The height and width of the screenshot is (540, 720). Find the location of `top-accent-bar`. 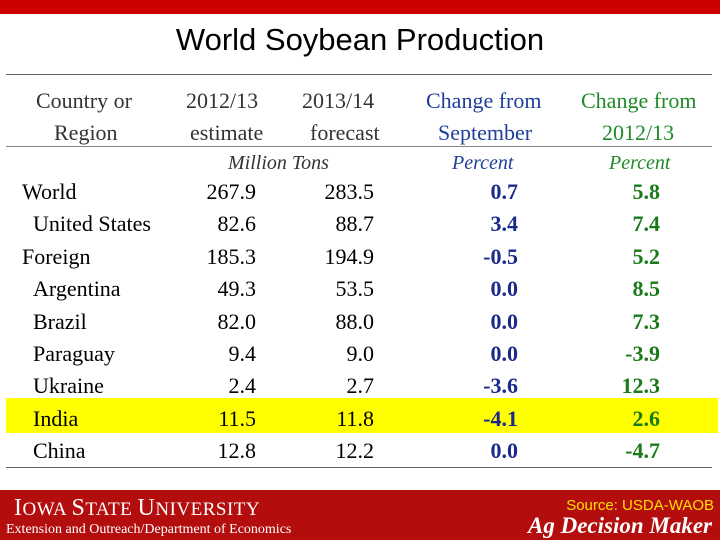

top-accent-bar is located at coordinates (360, 7).